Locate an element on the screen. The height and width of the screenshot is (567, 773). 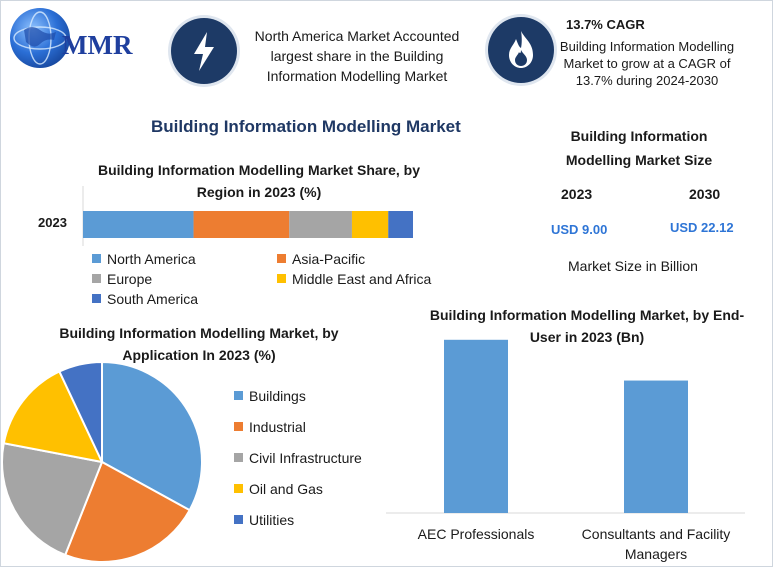
region-bar-segment-south-america is located at coordinates (400, 224).